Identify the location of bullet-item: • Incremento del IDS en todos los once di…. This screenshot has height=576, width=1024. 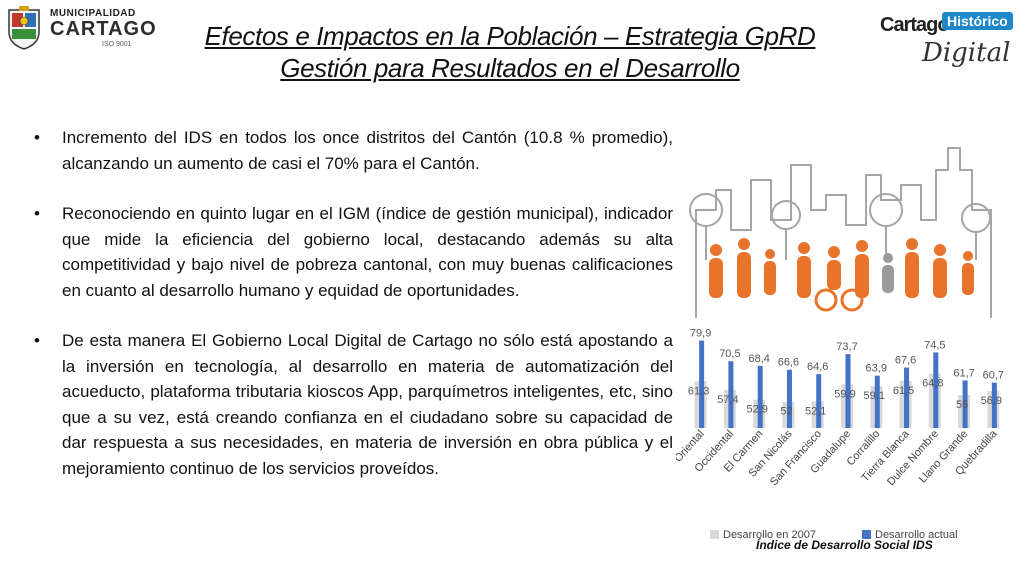
(351, 150).